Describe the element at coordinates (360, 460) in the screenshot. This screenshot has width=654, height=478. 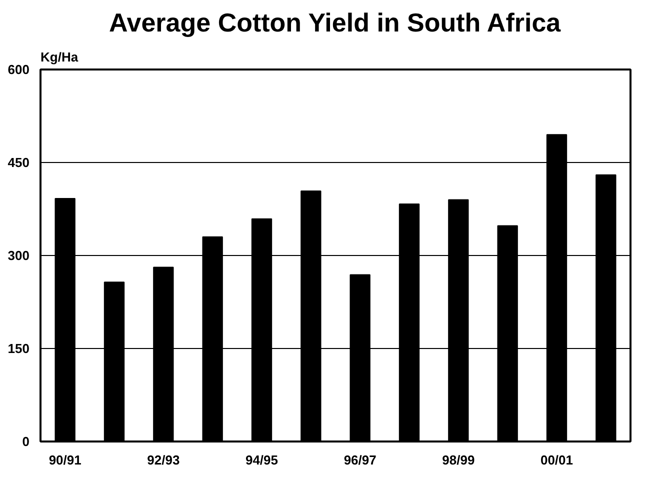
I see `x-tick-label: 96/97` at that location.